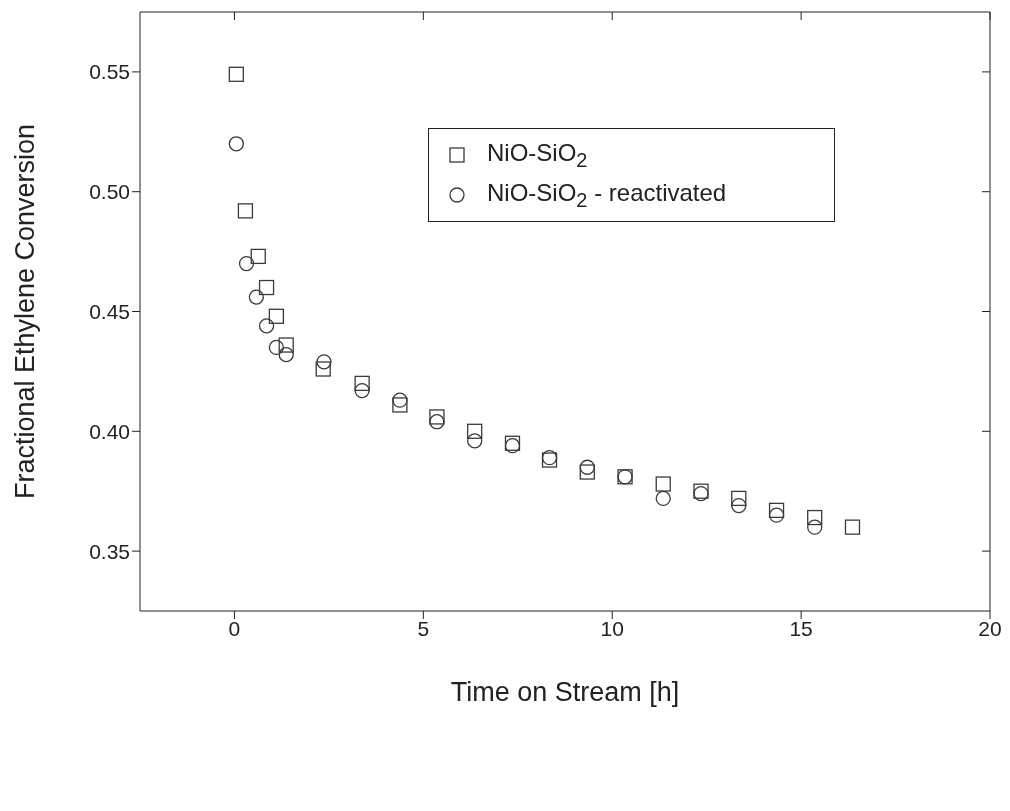 This screenshot has width=1010, height=811. I want to click on x-tick-label: 0, so click(234, 628).